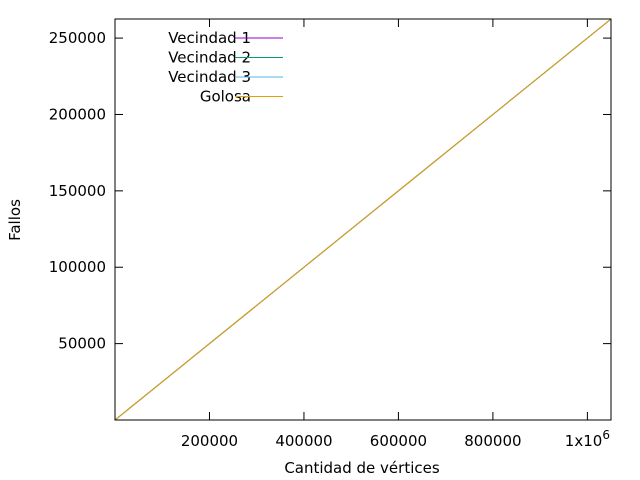 The height and width of the screenshot is (480, 640). Describe the element at coordinates (587, 439) in the screenshot. I see `x-tick-label: 1x10⁶` at that location.